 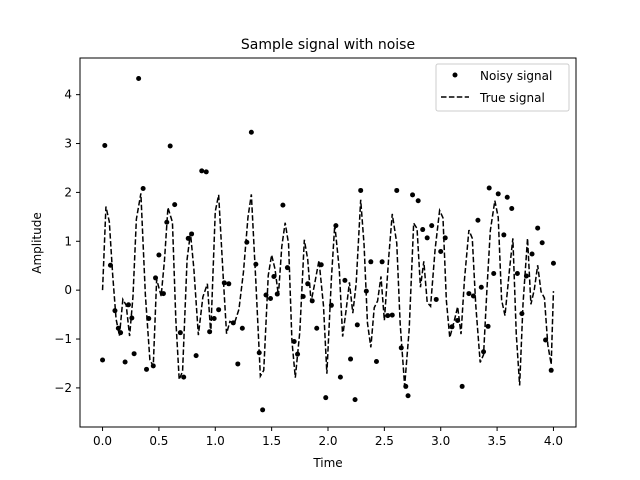 I want to click on x-tick-label: 1.0, so click(x=215, y=441).